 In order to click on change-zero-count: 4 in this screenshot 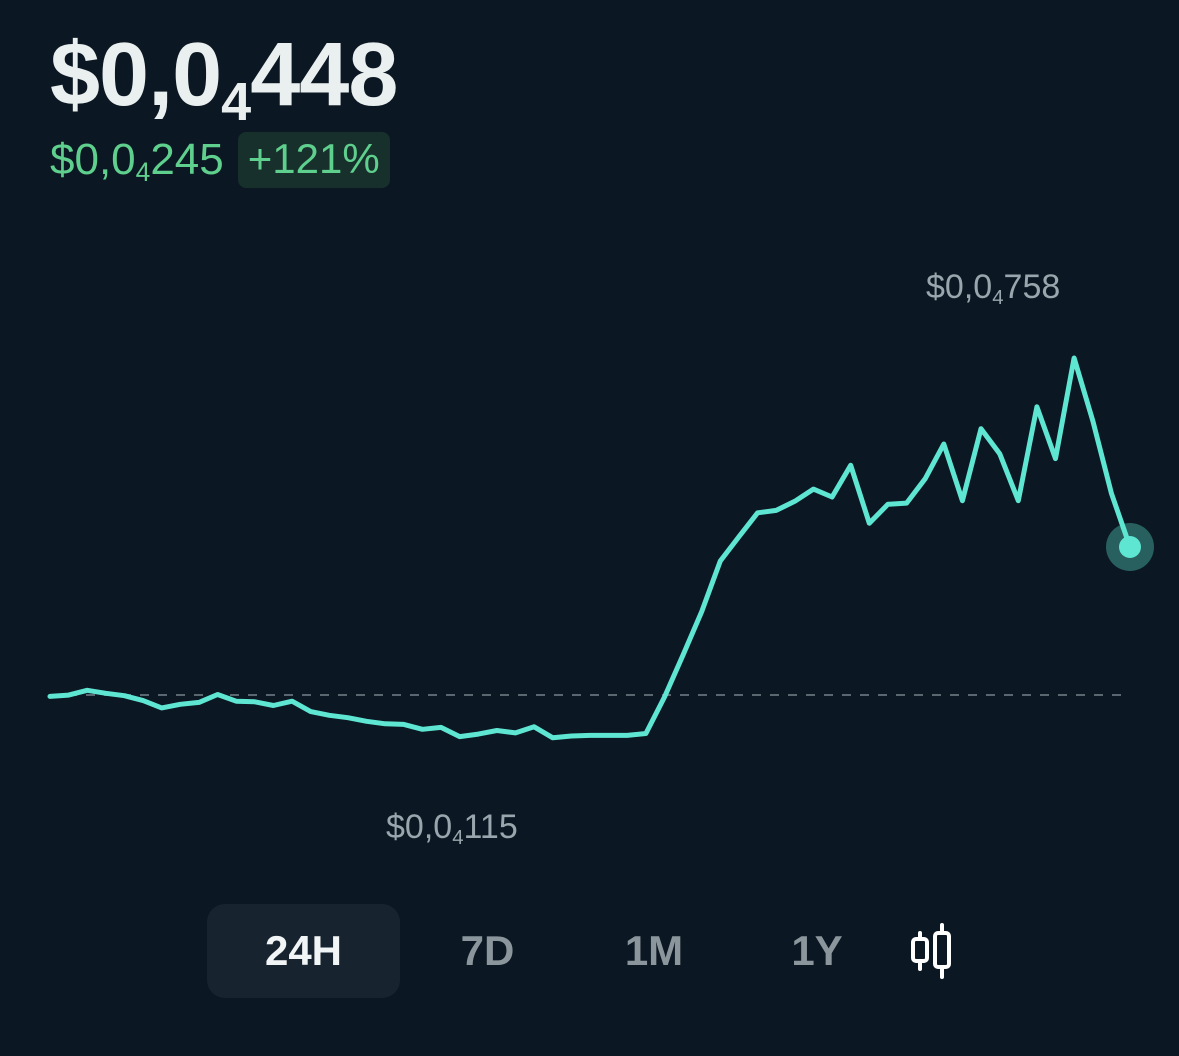, I will do `click(143, 172)`.